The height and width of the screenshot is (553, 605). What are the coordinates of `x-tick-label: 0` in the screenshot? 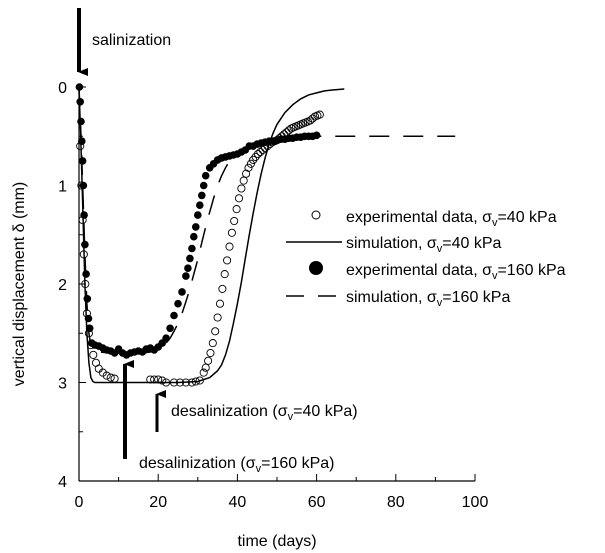 It's located at (79, 502).